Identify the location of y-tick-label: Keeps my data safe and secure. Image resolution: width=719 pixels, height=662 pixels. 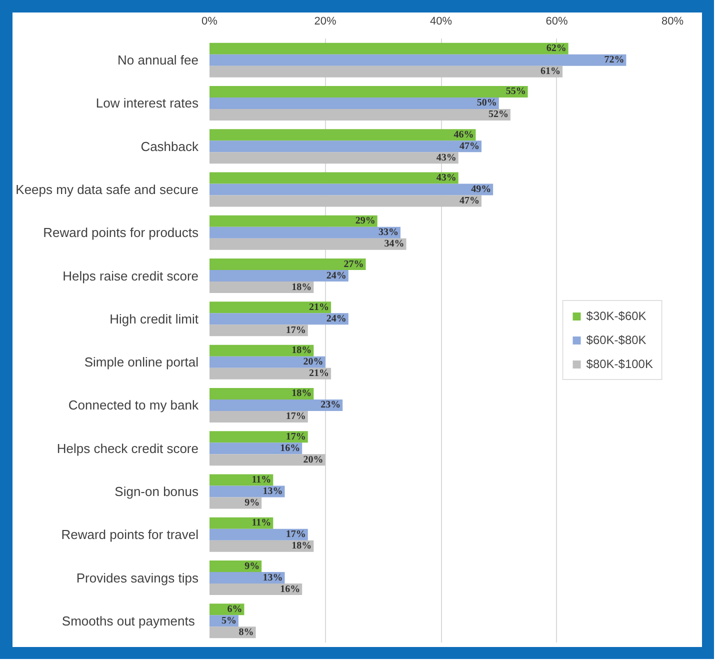
(107, 189).